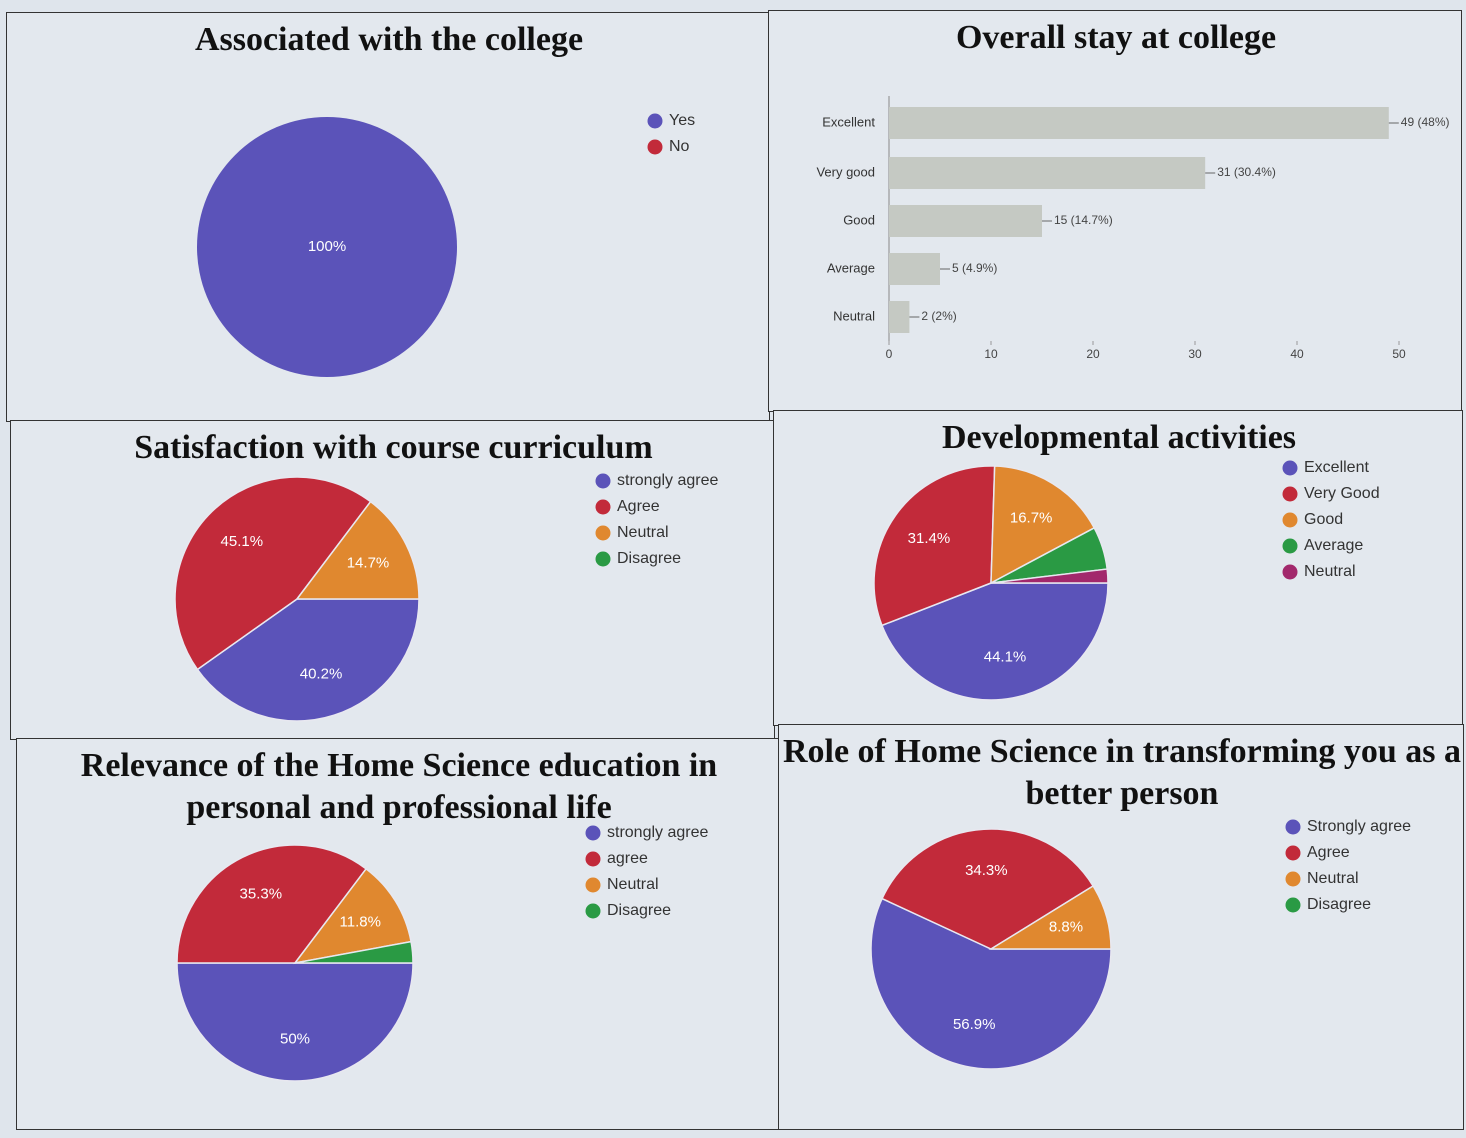 Image resolution: width=1466 pixels, height=1138 pixels. What do you see at coordinates (1093, 354) in the screenshot?
I see `x-tick-label: 20` at bounding box center [1093, 354].